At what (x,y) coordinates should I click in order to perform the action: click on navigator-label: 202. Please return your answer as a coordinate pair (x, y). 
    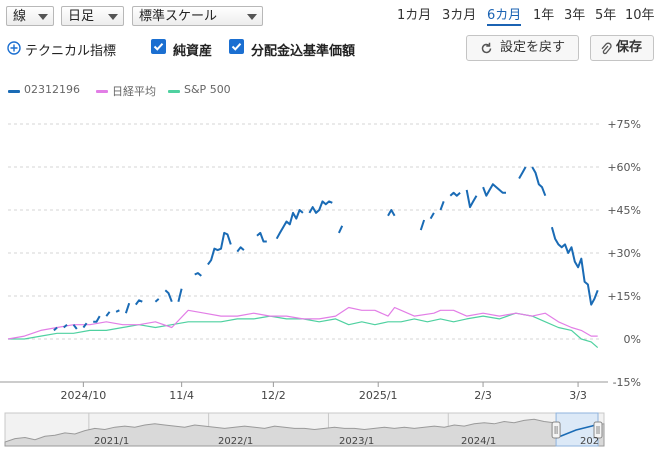
    Looking at the image, I should click on (589, 441).